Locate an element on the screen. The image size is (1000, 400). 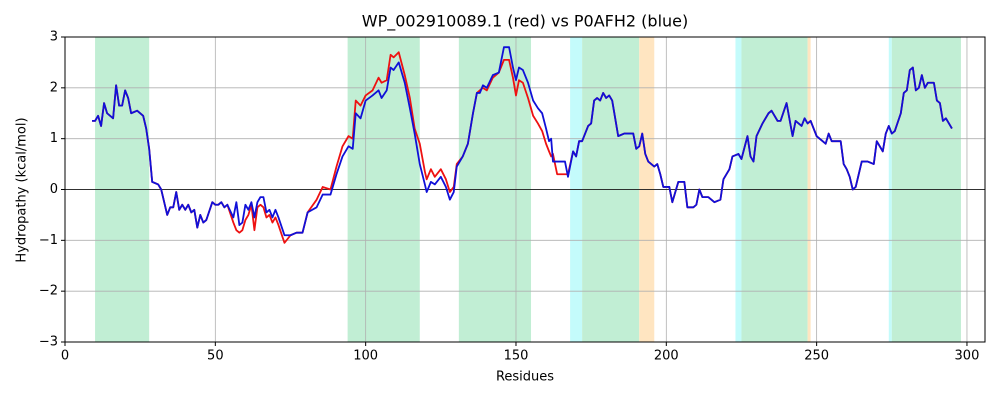
x-tick-label: 50 is located at coordinates (215, 356).